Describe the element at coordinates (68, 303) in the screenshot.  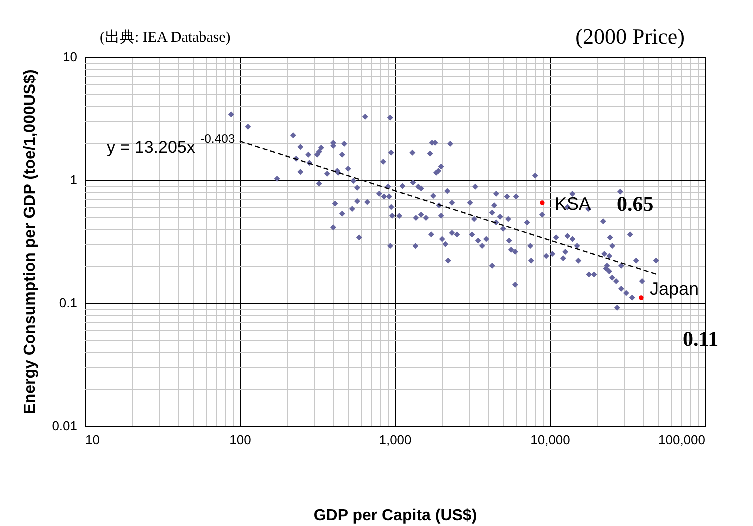
I see `y-tick-label: 0.1` at that location.